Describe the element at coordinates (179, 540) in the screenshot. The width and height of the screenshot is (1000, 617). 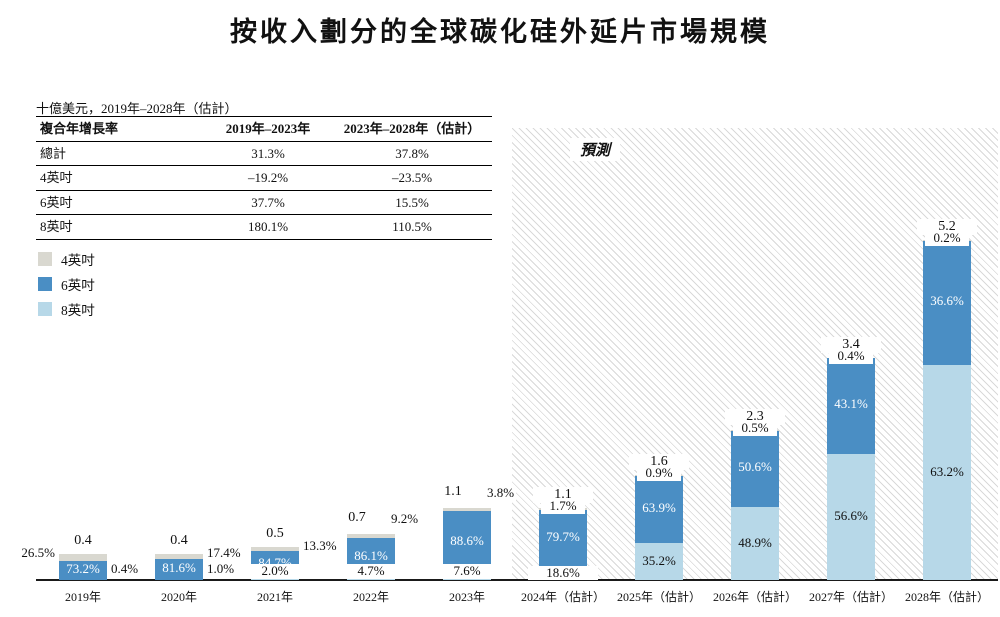
I see `total-label-2020: 0.4` at that location.